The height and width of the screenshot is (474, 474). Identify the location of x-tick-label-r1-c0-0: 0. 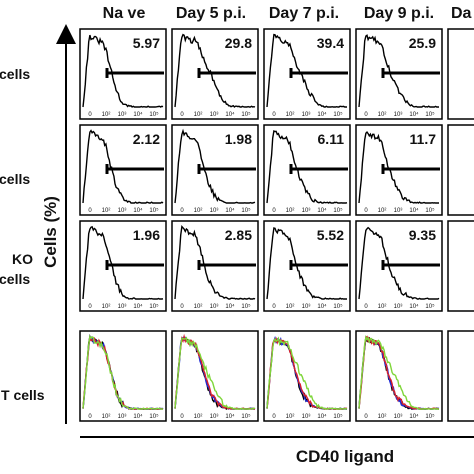
(90, 211).